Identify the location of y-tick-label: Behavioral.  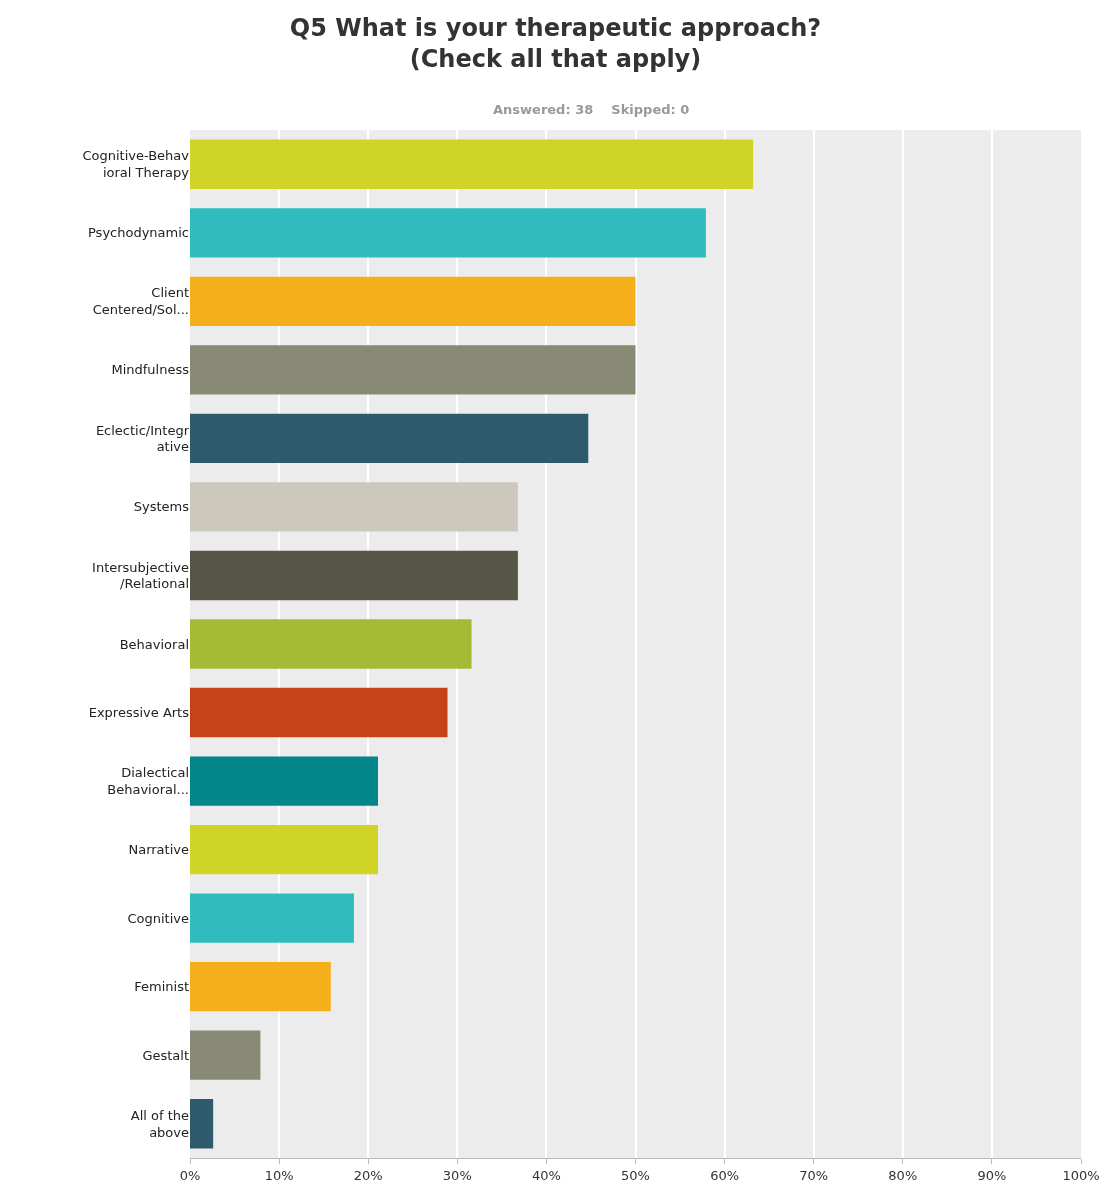
(154, 644).